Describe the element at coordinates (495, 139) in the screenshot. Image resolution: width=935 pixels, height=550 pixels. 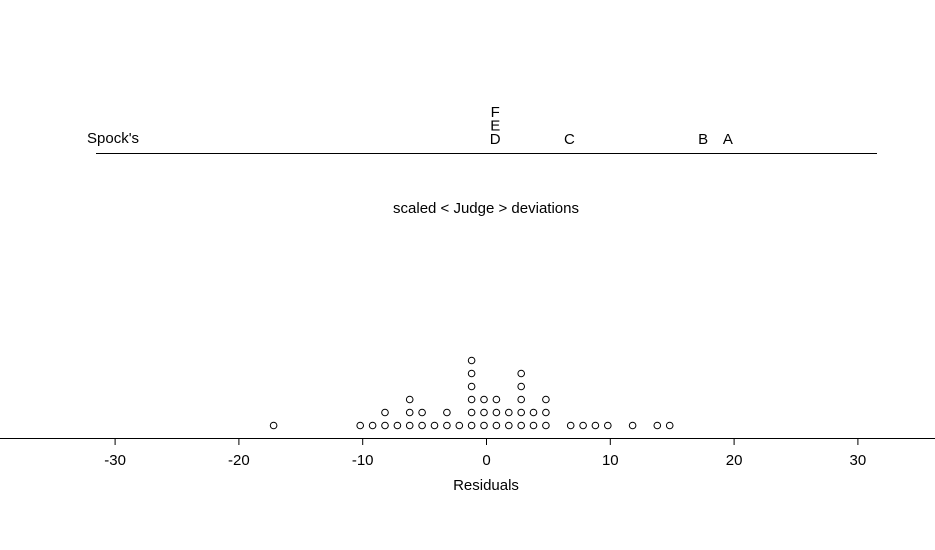
I see `judge-point-label: D` at that location.